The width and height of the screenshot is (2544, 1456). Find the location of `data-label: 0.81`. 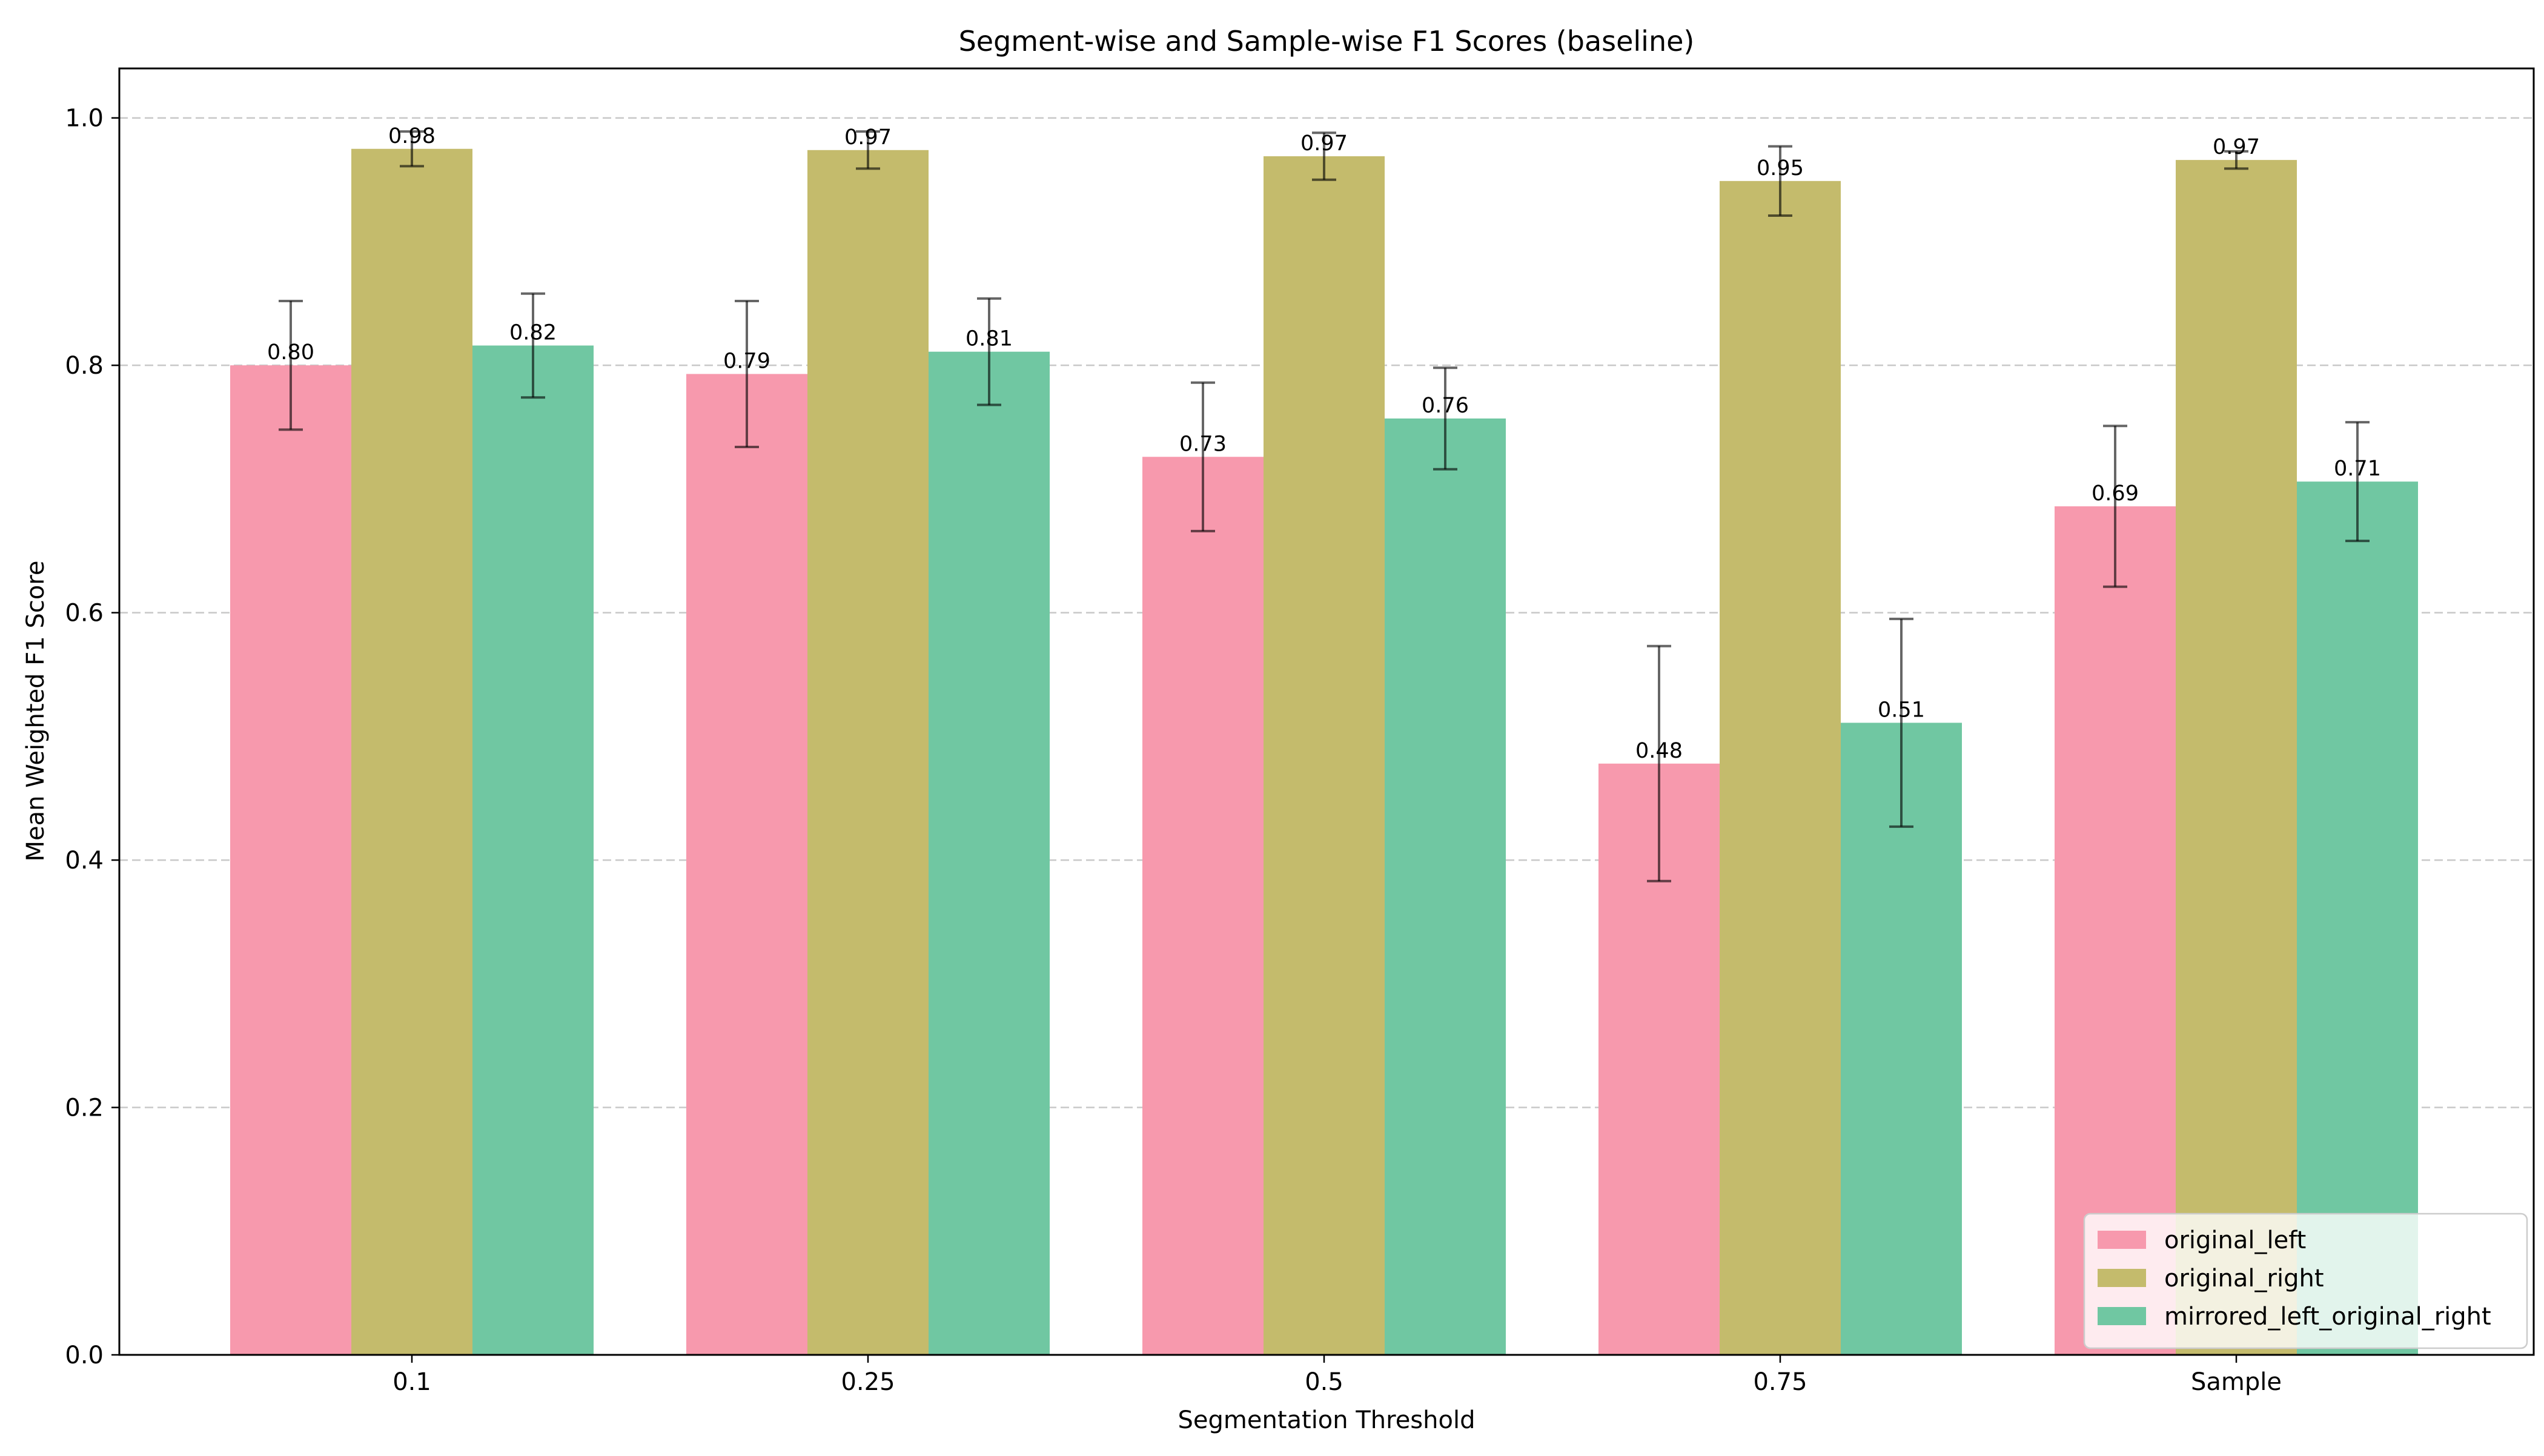

data-label: 0.81 is located at coordinates (990, 339).